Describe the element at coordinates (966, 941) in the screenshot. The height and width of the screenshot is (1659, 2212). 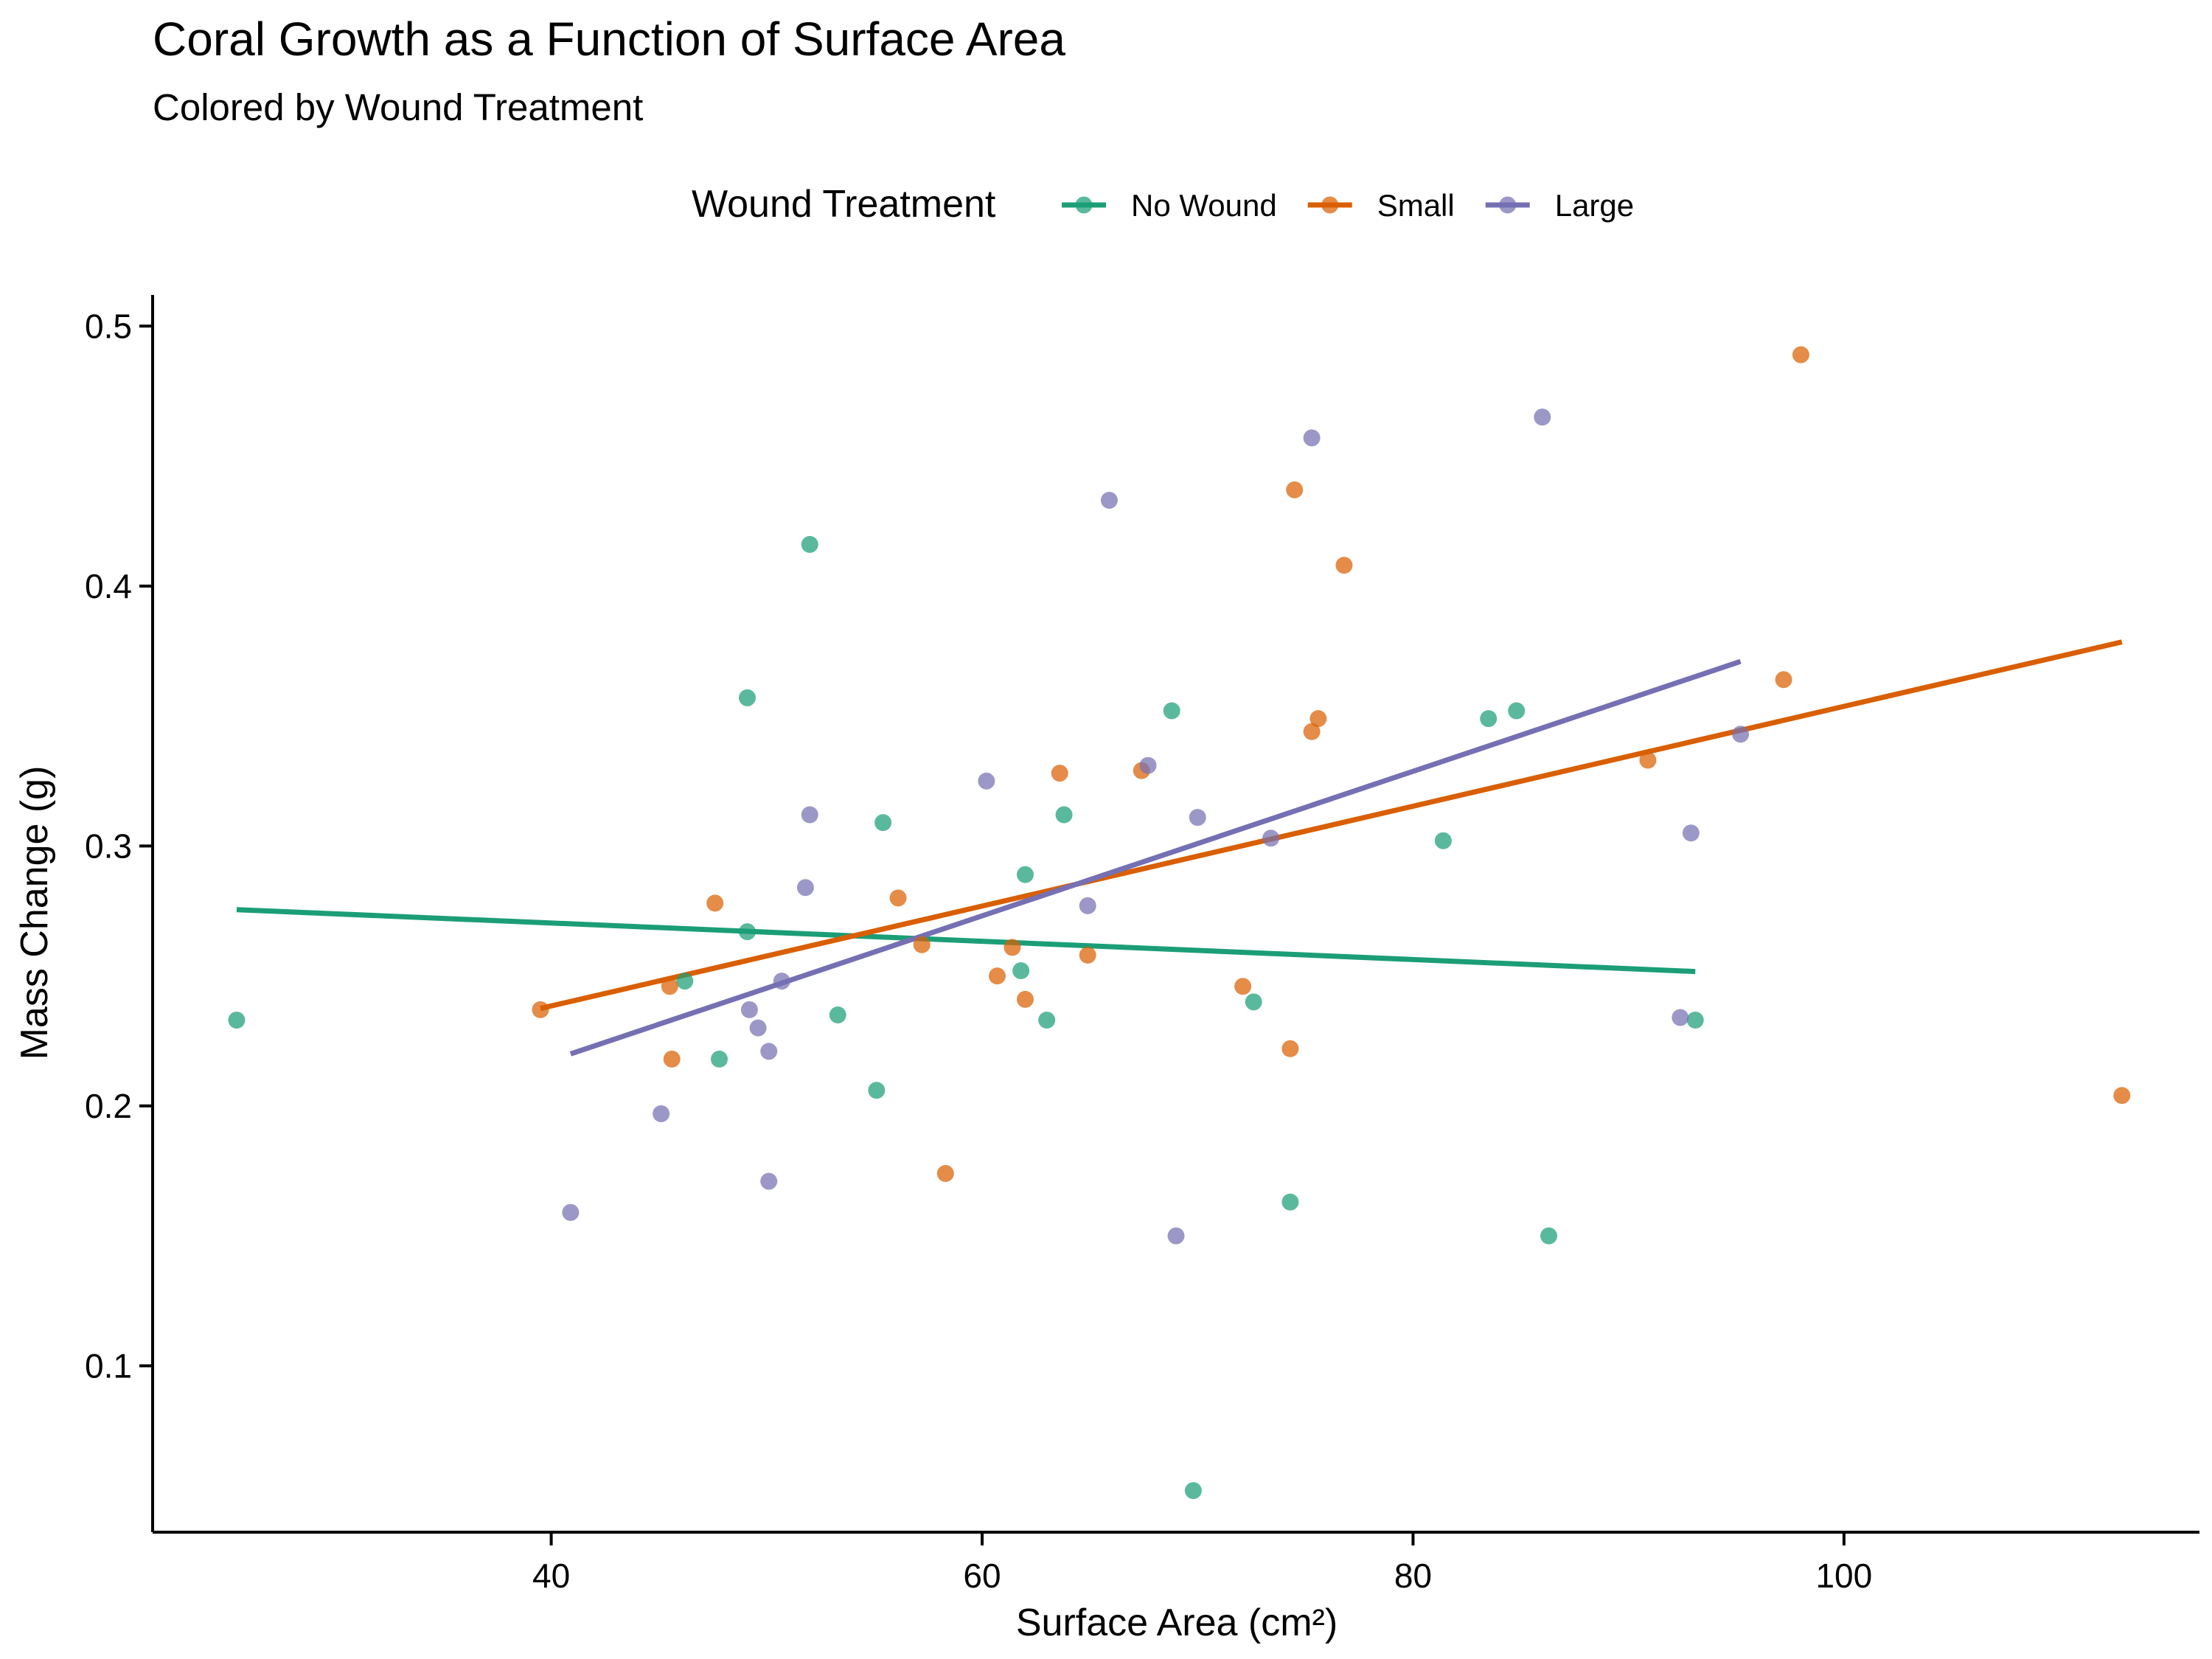
I see `trend-line-no-wound` at that location.